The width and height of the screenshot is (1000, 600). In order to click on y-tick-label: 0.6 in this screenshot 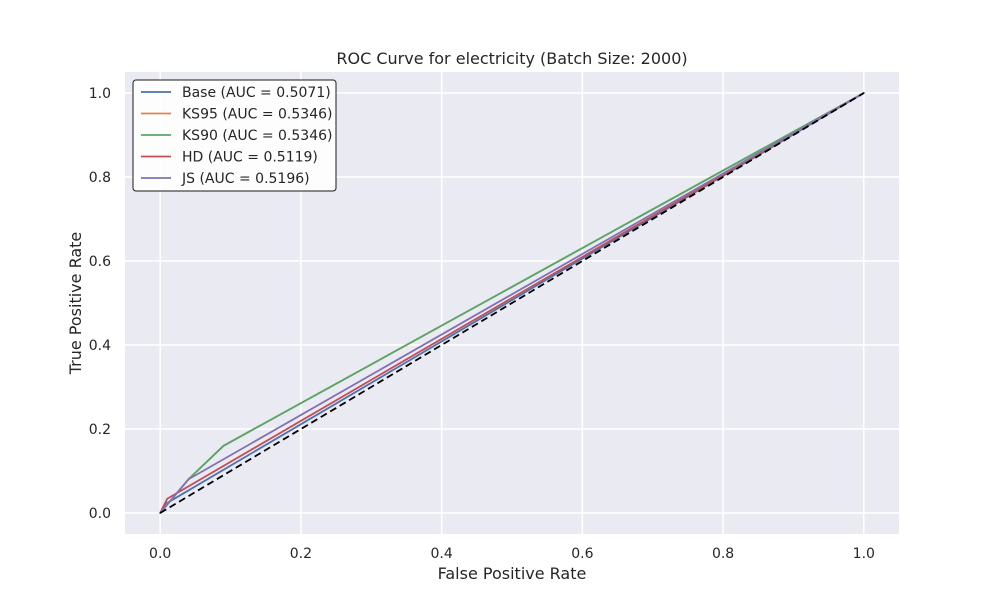, I will do `click(100, 262)`.